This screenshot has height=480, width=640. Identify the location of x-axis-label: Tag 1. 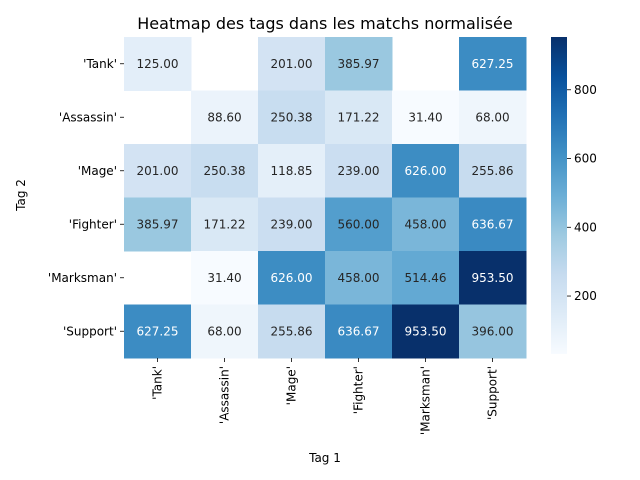
(324, 458).